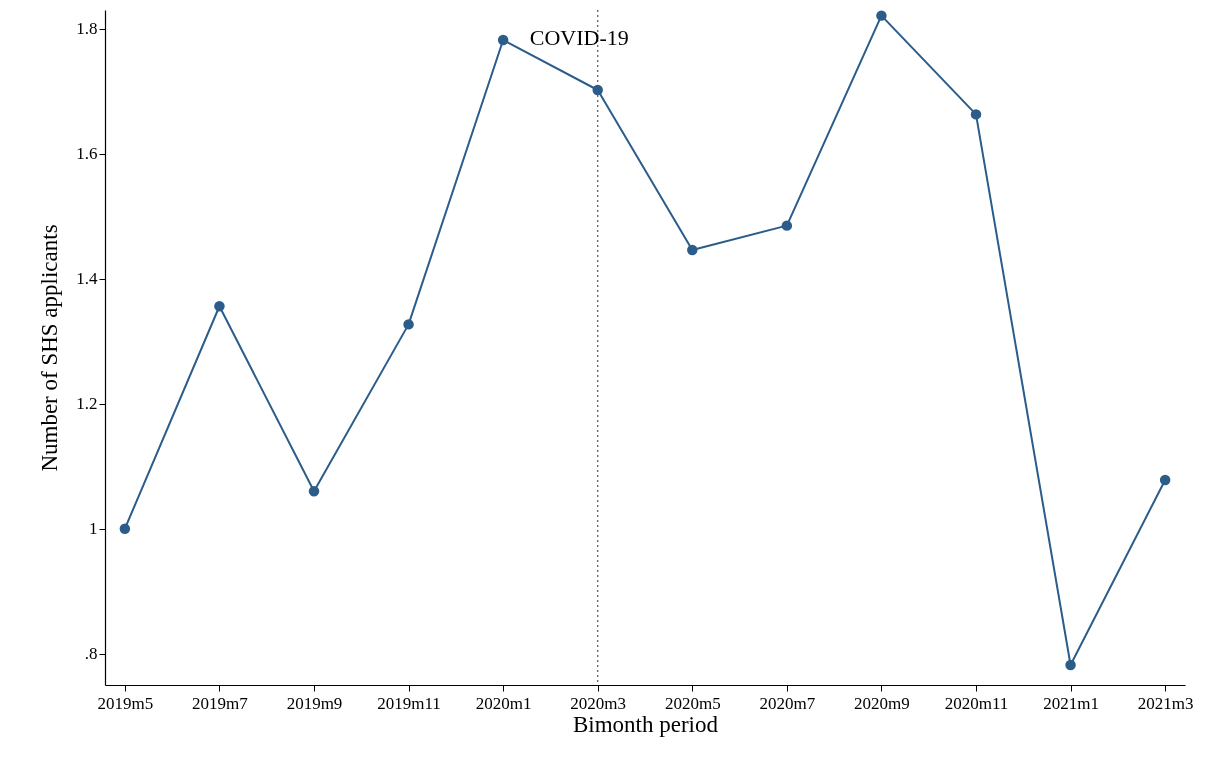 This screenshot has width=1216, height=767. What do you see at coordinates (87, 279) in the screenshot?
I see `y-tick-label: 1.4` at bounding box center [87, 279].